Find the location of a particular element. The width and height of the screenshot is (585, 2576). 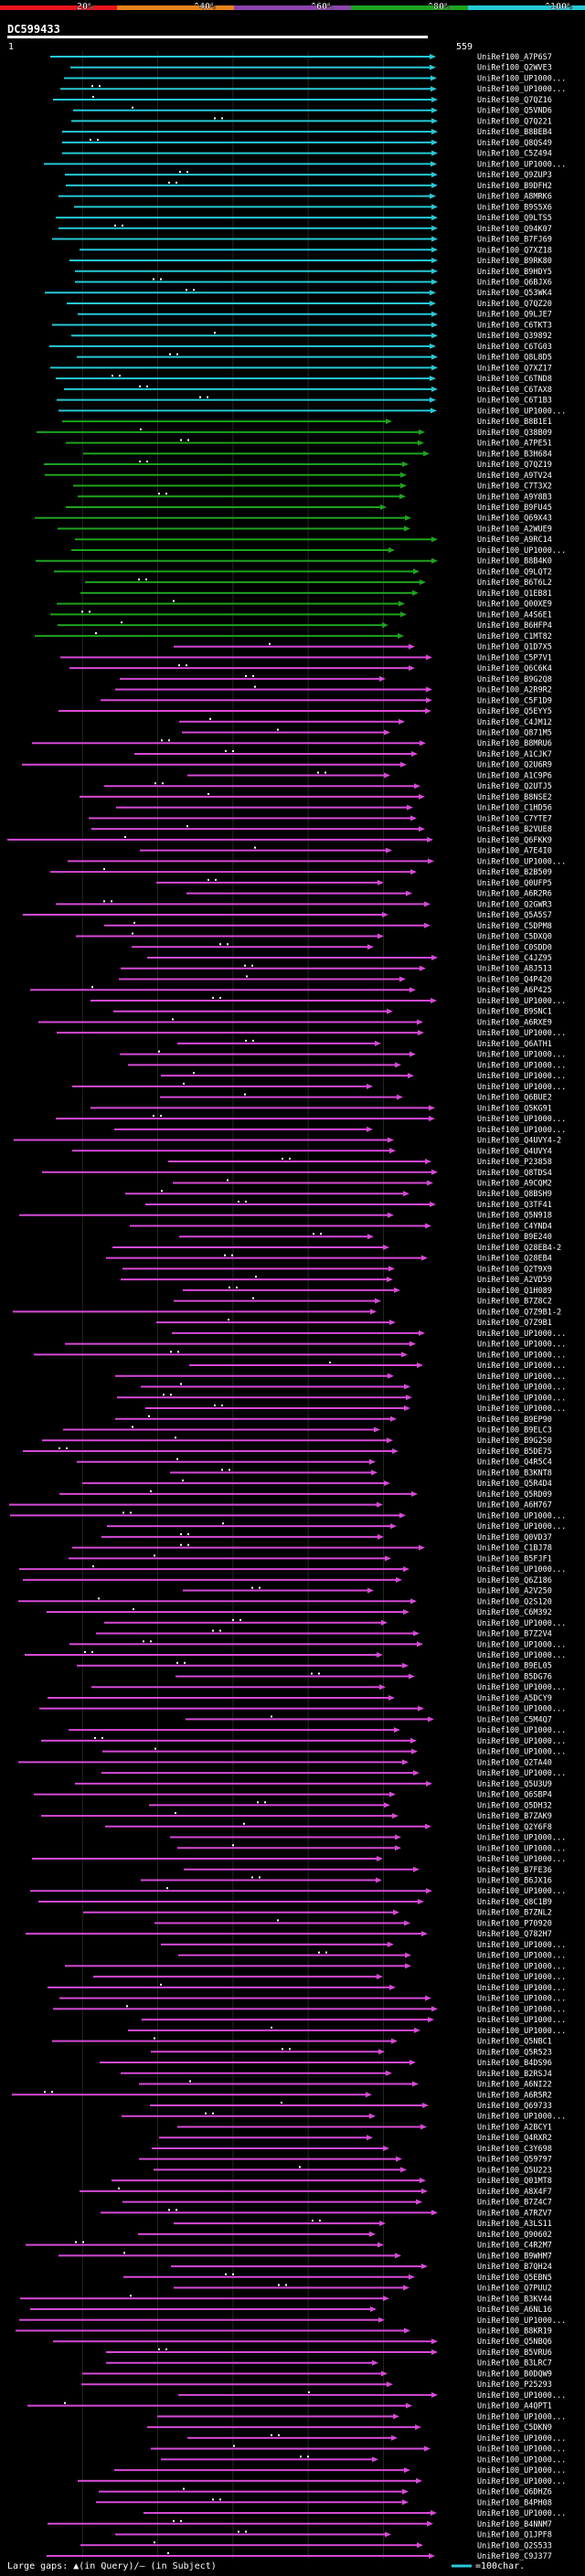

hit-row: UniRef100_Q8TDS4 is located at coordinates (297, 1173).